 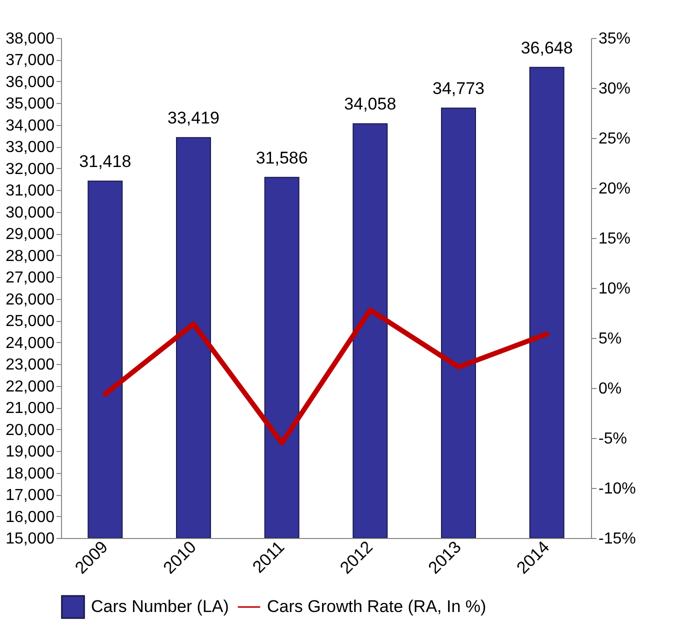 What do you see at coordinates (30, 191) in the screenshot?
I see `y-tick-label: 31,000` at bounding box center [30, 191].